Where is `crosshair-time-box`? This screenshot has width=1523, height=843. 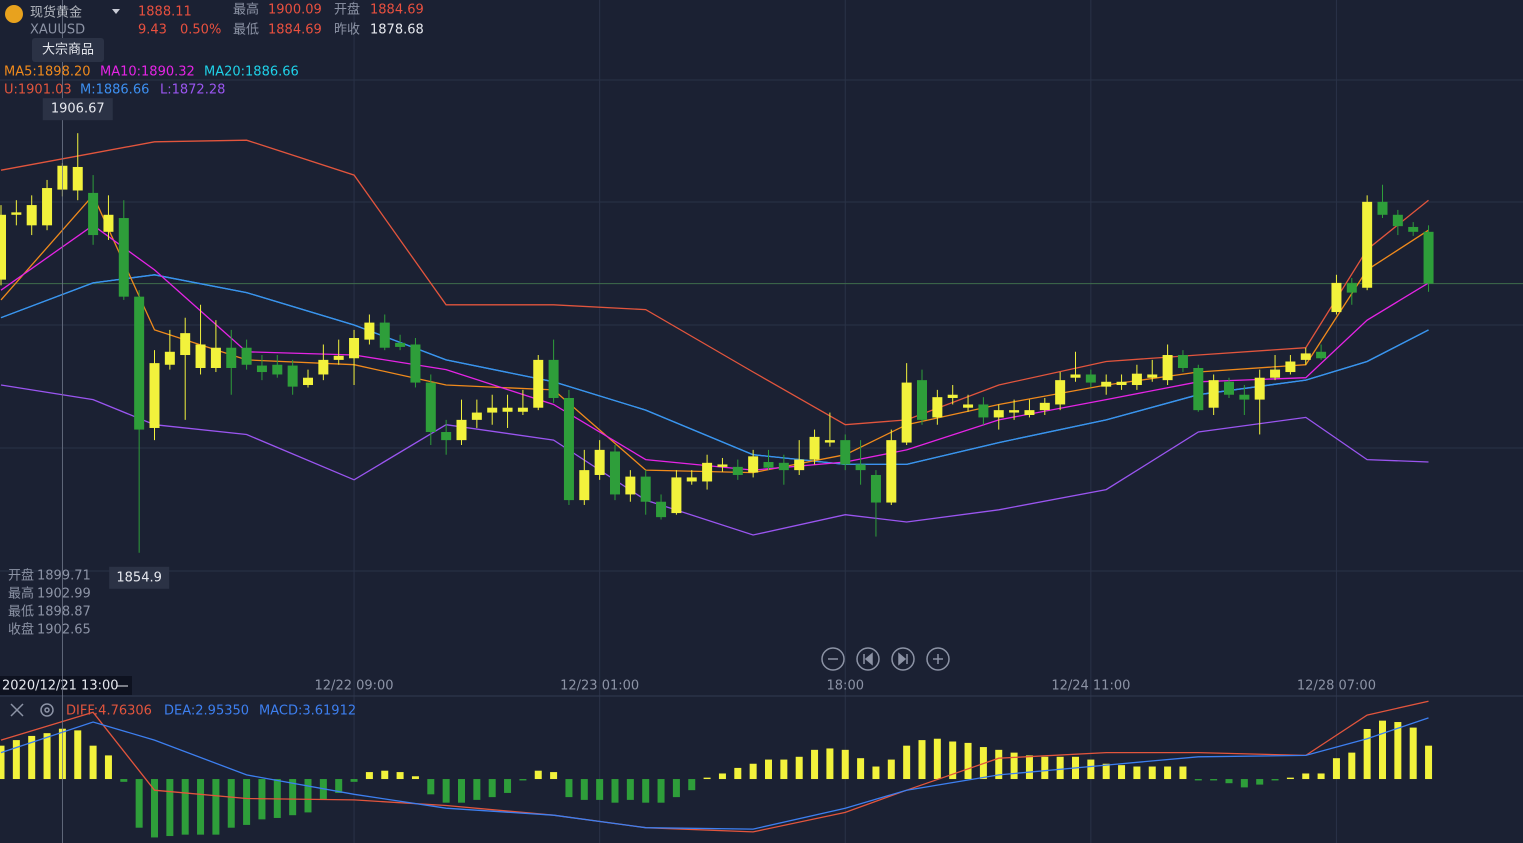 crosshair-time-box is located at coordinates (66, 685).